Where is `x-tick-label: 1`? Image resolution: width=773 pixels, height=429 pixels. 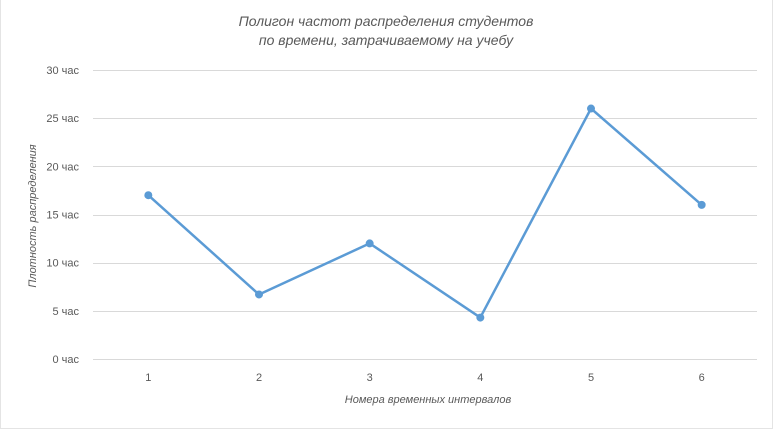 x-tick-label: 1 is located at coordinates (148, 378).